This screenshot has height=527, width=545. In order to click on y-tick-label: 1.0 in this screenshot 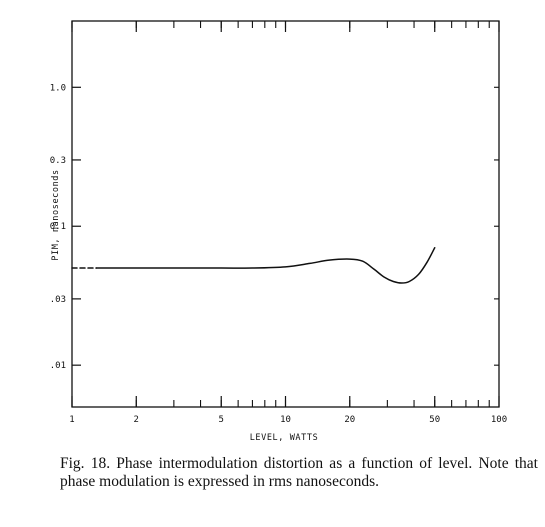, I will do `click(58, 88)`.